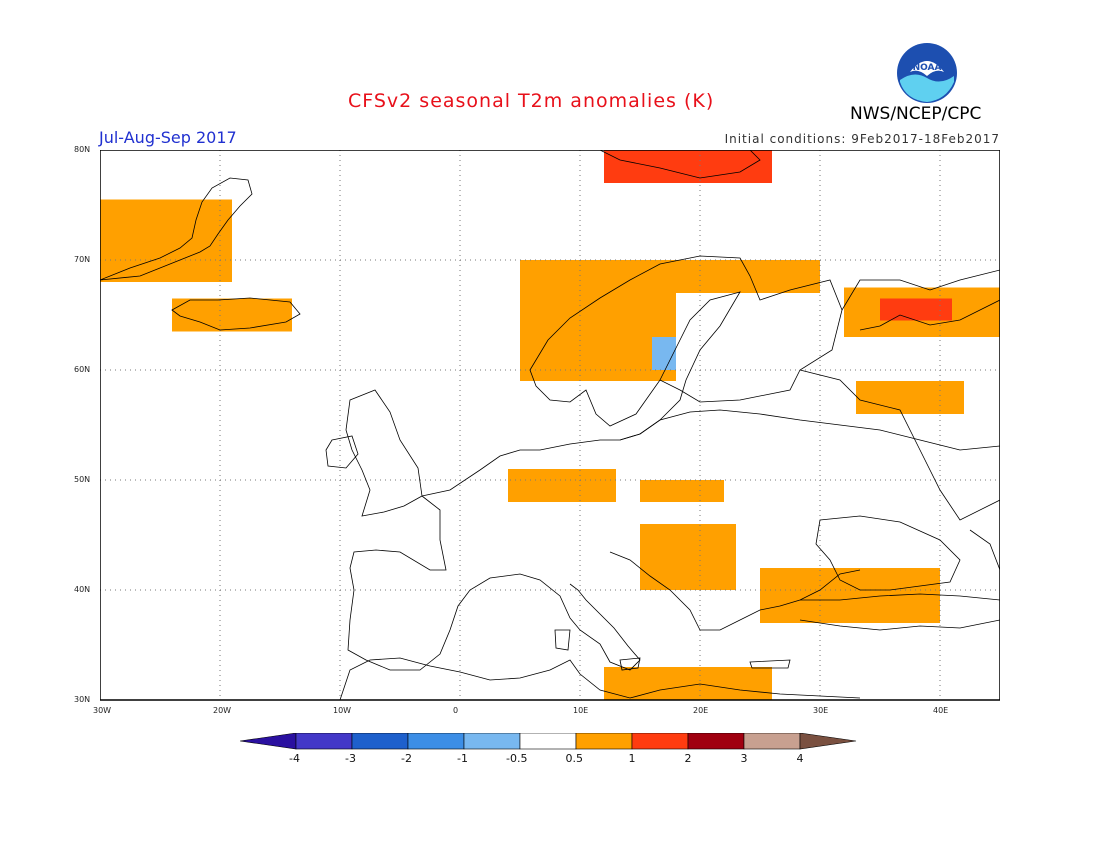 The width and height of the screenshot is (1100, 850). I want to click on colorbar-label: -0.5, so click(517, 758).